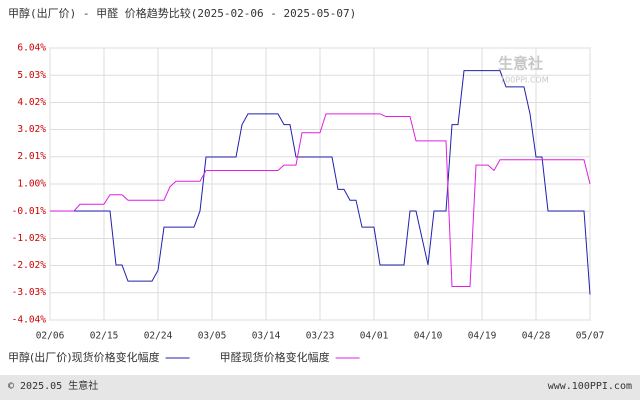 This screenshot has width=640, height=400. I want to click on legend-label: 甲醇(出厂价)现货价格变化幅度, so click(84, 357).